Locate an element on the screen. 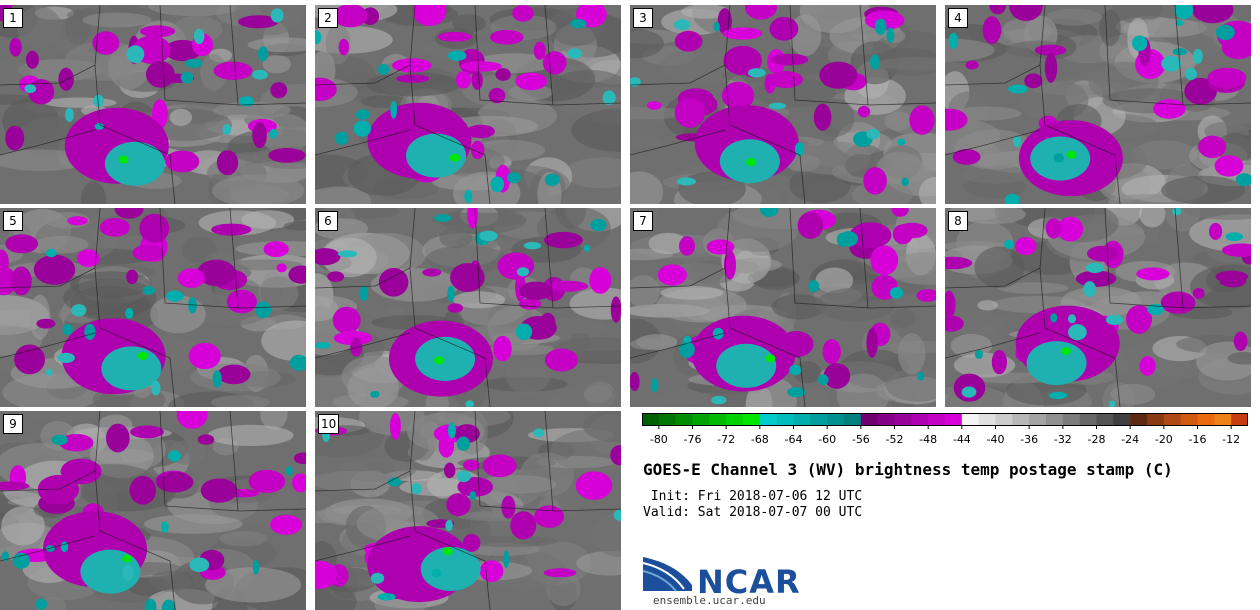 The height and width of the screenshot is (610, 1260). colorbar-tick-label: -24 is located at coordinates (1130, 439).